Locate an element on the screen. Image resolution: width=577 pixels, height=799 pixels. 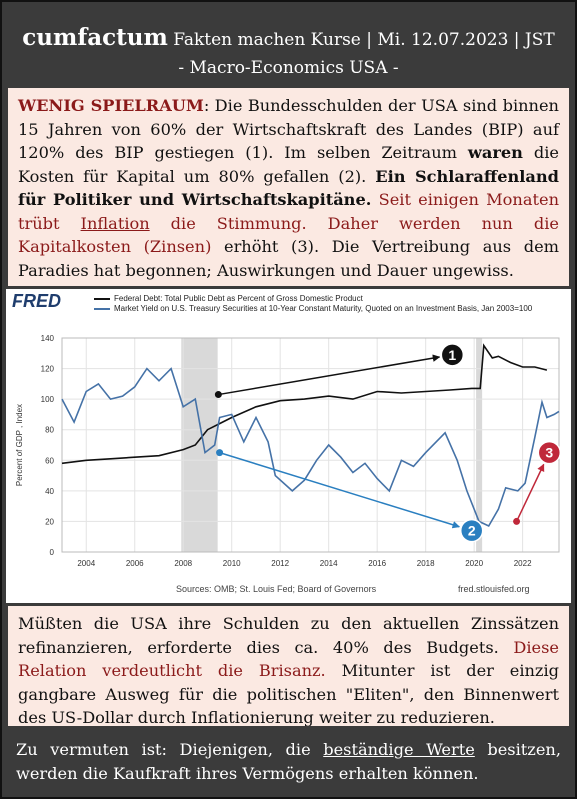
text-run: beständige Werte is located at coordinates (399, 749).